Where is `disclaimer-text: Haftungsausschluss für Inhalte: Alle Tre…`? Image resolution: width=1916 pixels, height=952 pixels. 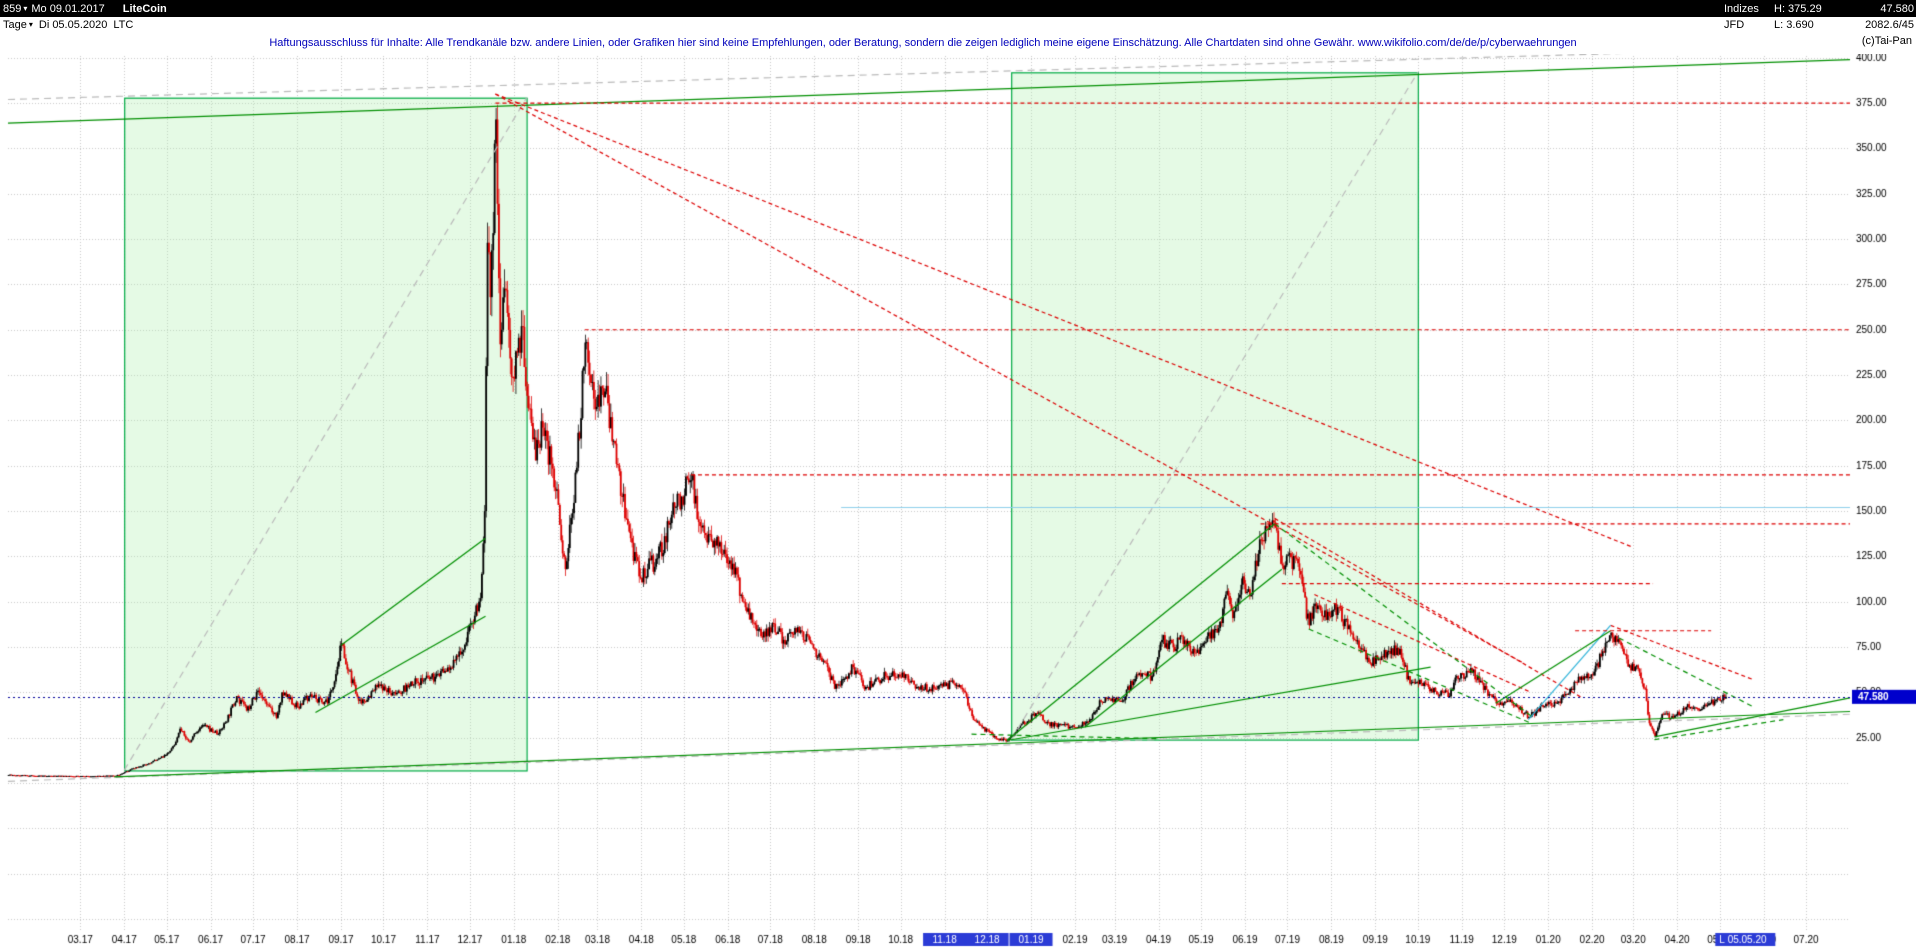
disclaimer-text: Haftungsausschluss für Inhalte: Alle Tre… is located at coordinates (923, 43).